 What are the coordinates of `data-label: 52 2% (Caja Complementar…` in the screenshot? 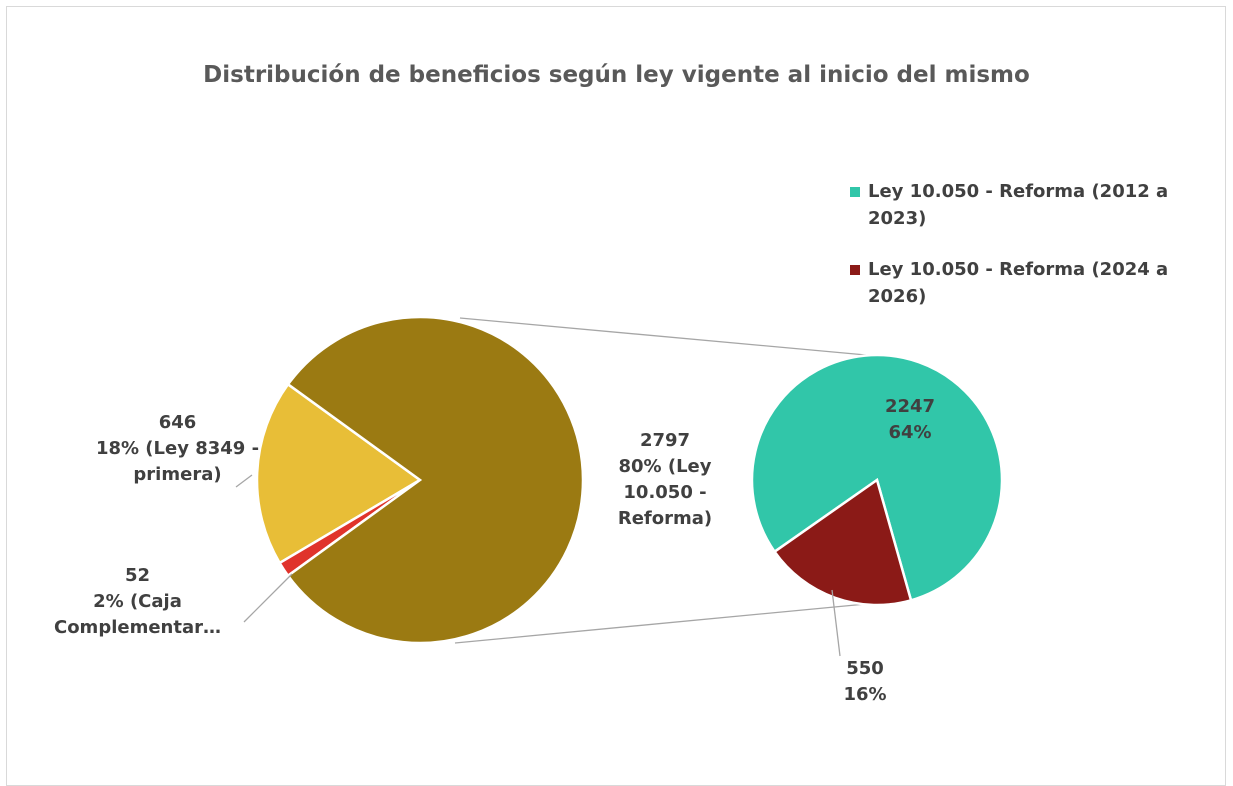 It's located at (137, 602).